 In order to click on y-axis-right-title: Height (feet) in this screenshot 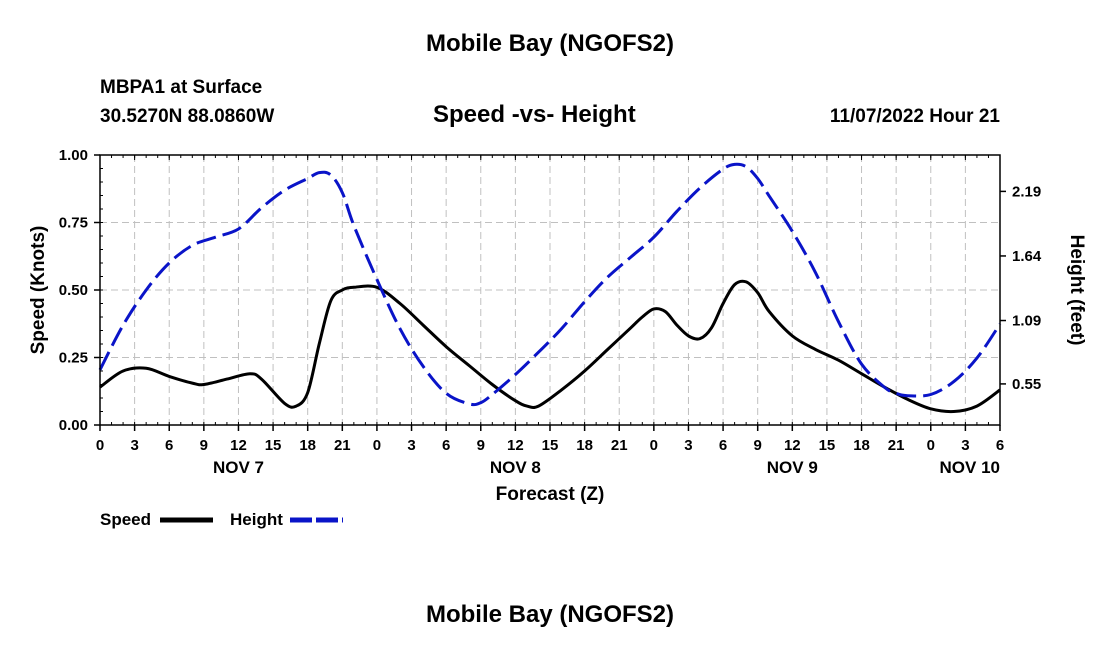, I will do `click(1076, 290)`.